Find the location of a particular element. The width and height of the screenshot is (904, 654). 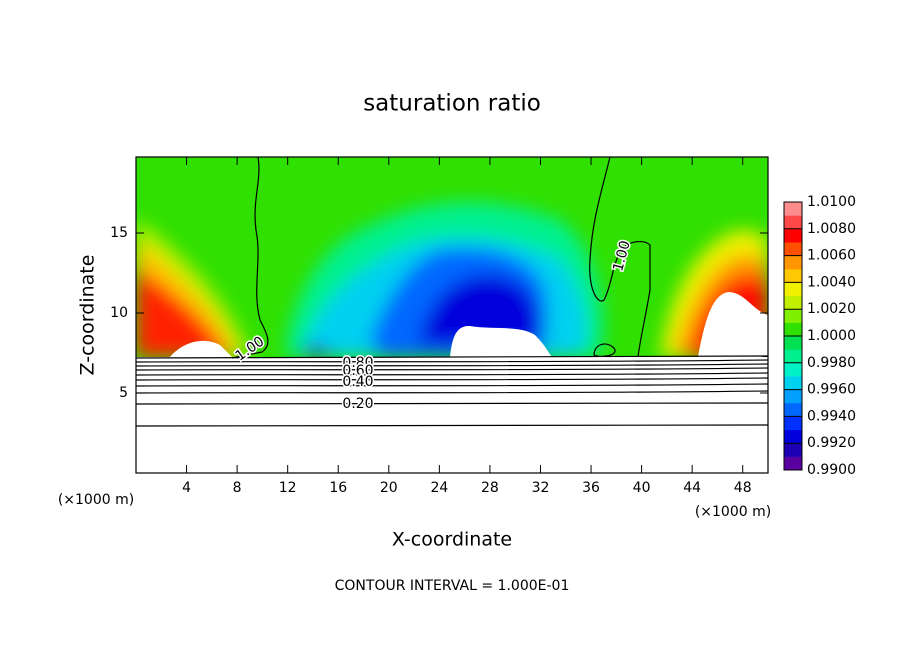

colorbar-label: 1.0060 is located at coordinates (831, 256).